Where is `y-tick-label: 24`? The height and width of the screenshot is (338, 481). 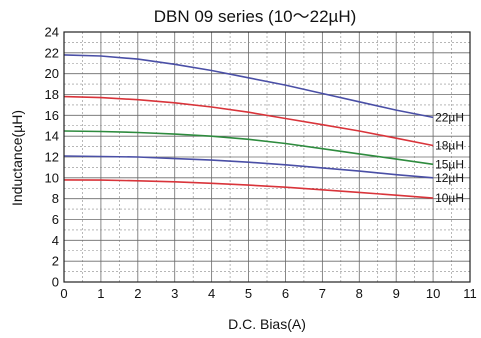 y-tick-label: 24 is located at coordinates (52, 32).